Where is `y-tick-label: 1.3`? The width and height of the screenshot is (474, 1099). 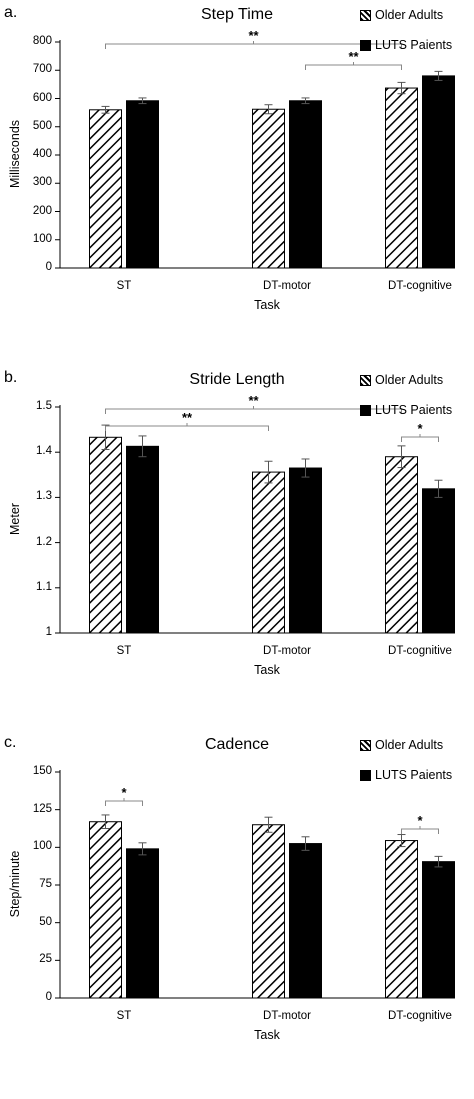
y-tick-label: 1.3 is located at coordinates (44, 496).